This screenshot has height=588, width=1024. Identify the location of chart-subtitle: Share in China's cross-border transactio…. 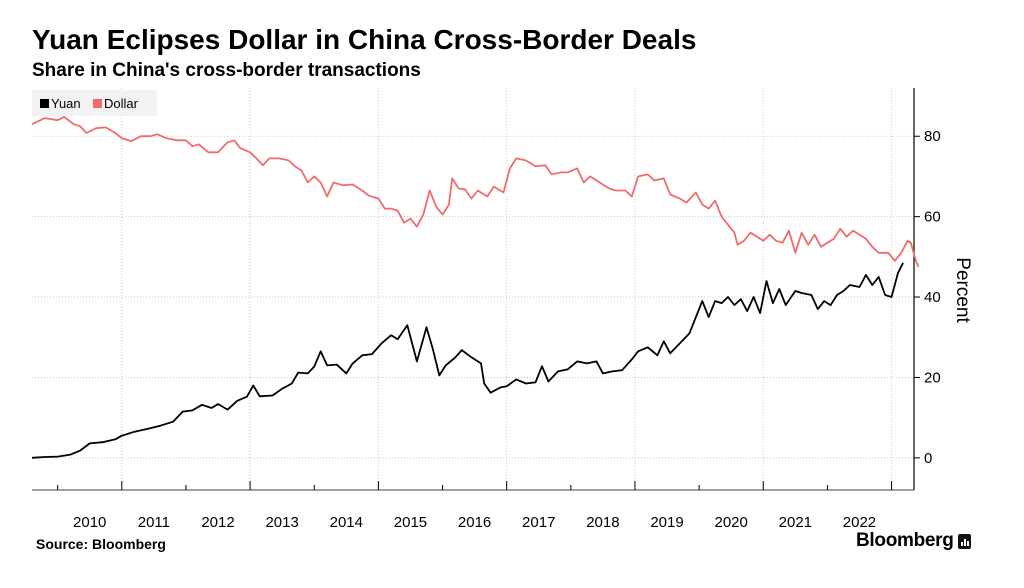
(226, 70).